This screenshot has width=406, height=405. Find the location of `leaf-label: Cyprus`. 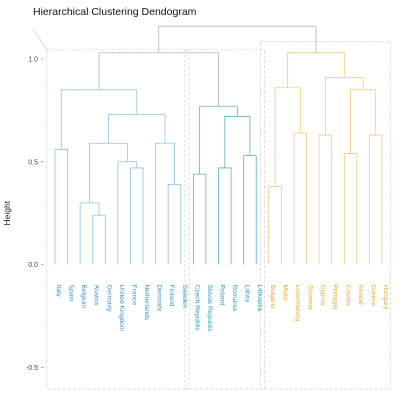

leaf-label: Cyprus is located at coordinates (322, 296).